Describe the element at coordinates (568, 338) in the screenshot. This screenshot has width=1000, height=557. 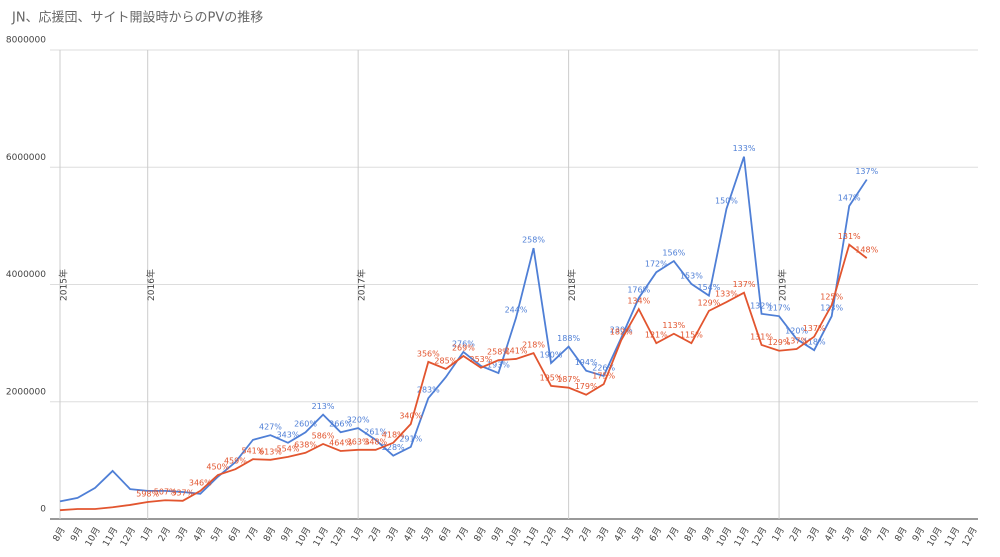
I see `point-label: 188%` at that location.